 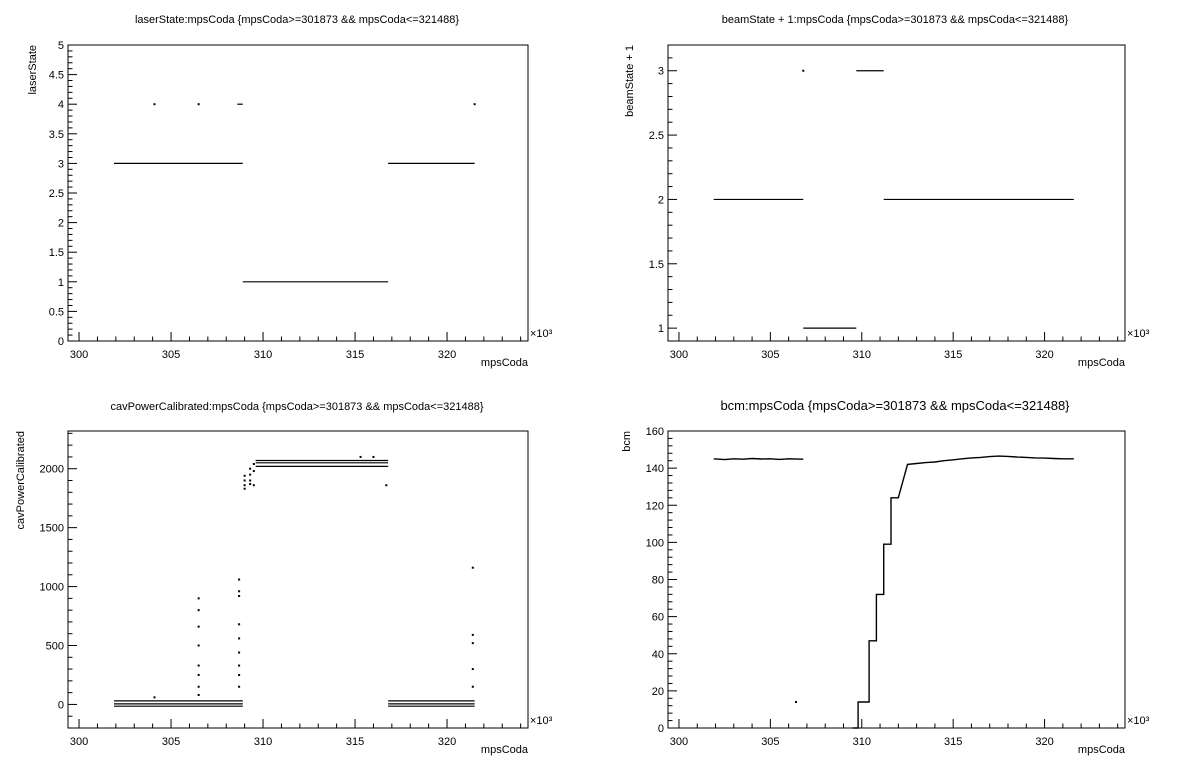 I want to click on y-axis-label: cavPowerCalibrated, so click(x=21, y=480).